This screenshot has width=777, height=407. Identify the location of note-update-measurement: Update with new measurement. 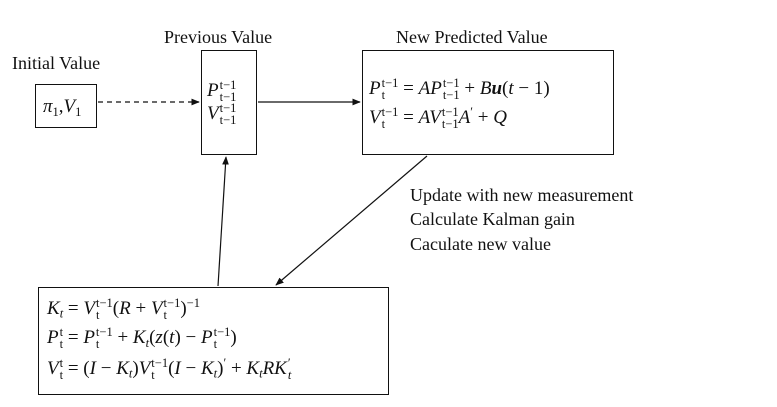
(522, 195).